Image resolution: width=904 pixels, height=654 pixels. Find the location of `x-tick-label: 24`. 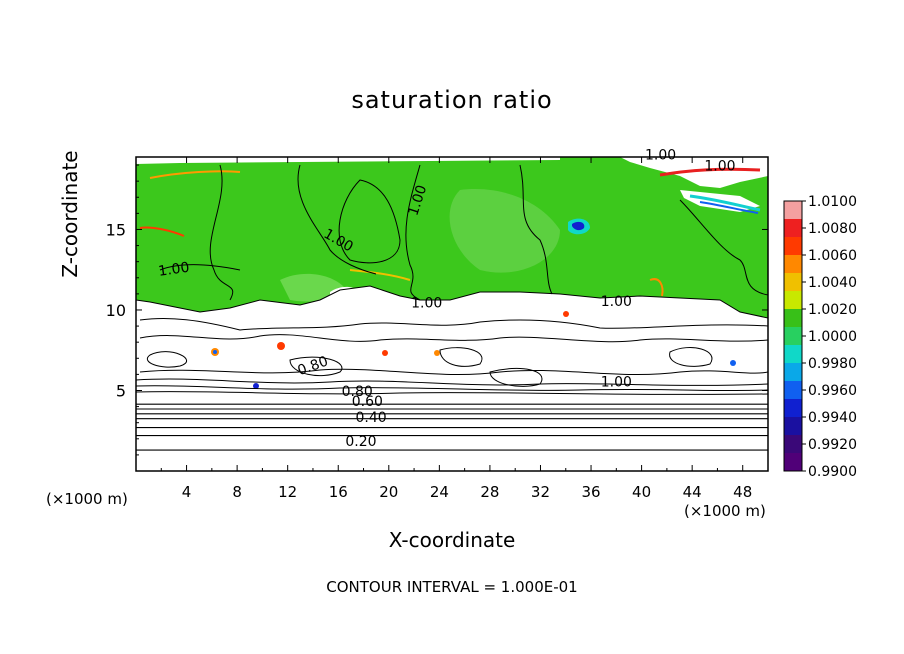

x-tick-label: 24 is located at coordinates (439, 492).